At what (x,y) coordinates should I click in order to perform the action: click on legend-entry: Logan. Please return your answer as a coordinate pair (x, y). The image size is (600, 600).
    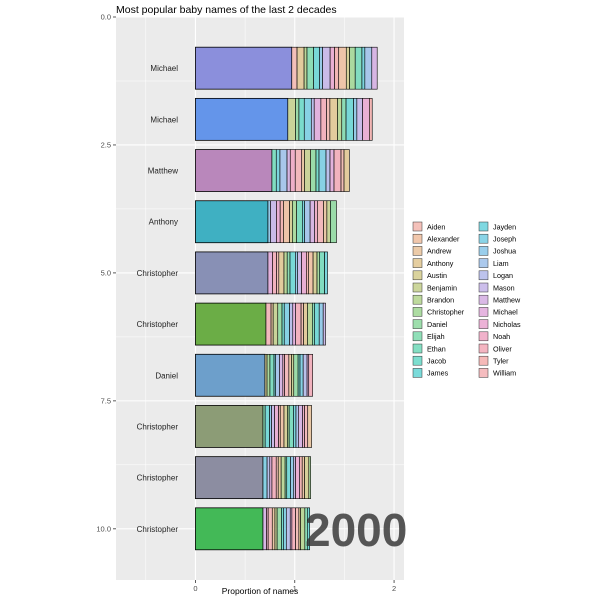
    Looking at the image, I should click on (495, 275).